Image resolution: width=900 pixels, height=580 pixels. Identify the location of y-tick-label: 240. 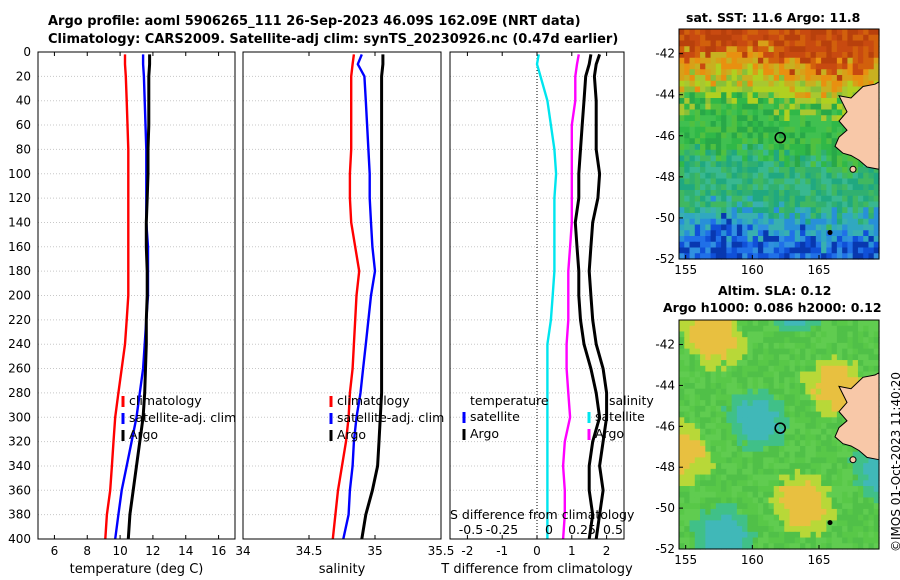
(19, 344).